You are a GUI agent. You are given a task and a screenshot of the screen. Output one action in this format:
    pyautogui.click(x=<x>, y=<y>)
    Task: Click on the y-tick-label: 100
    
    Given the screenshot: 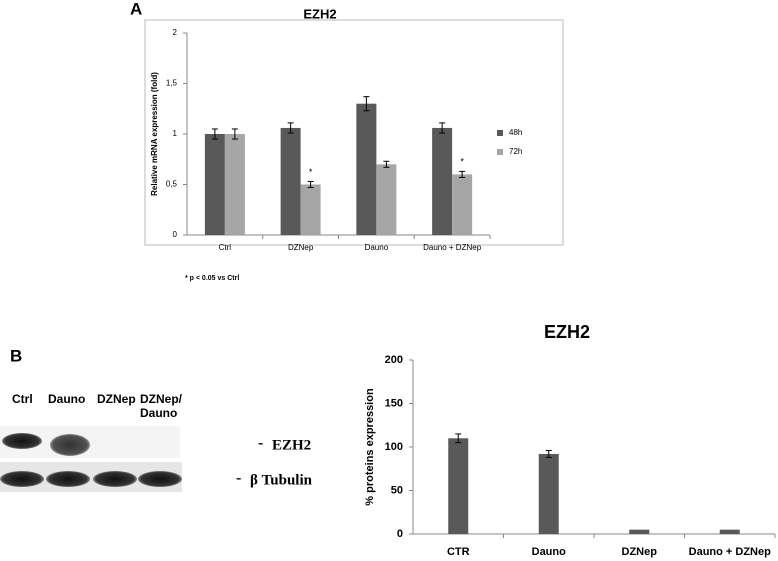 What is the action you would take?
    pyautogui.click(x=394, y=447)
    